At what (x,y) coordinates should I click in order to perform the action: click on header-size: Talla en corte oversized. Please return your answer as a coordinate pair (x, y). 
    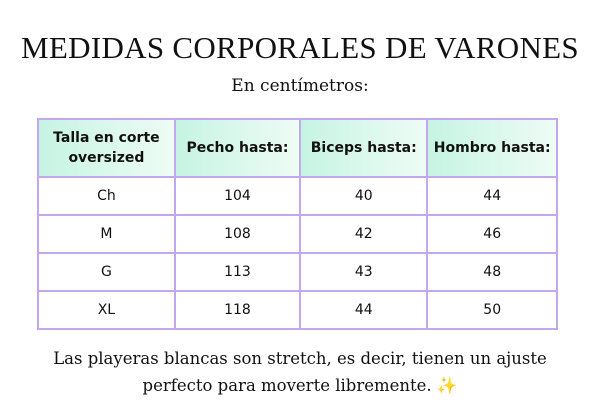
    Looking at the image, I should click on (106, 148).